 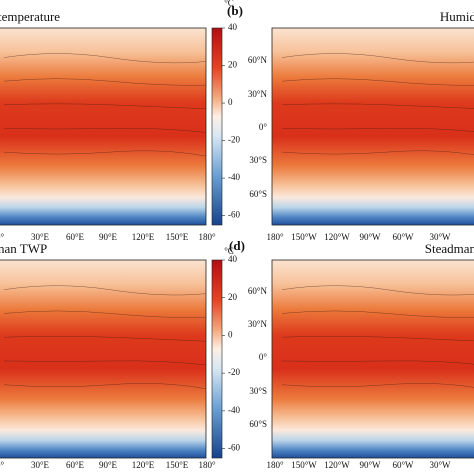 I want to click on panel-label: (b), so click(x=235, y=10).